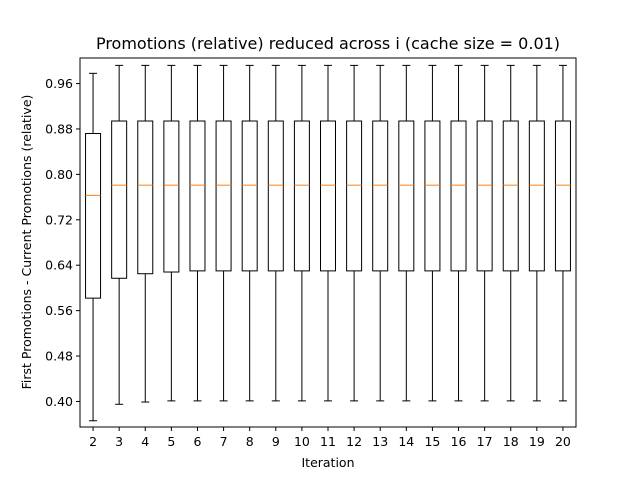 Image resolution: width=640 pixels, height=480 pixels. Describe the element at coordinates (59, 128) in the screenshot. I see `y-tick-label: 0.88` at that location.